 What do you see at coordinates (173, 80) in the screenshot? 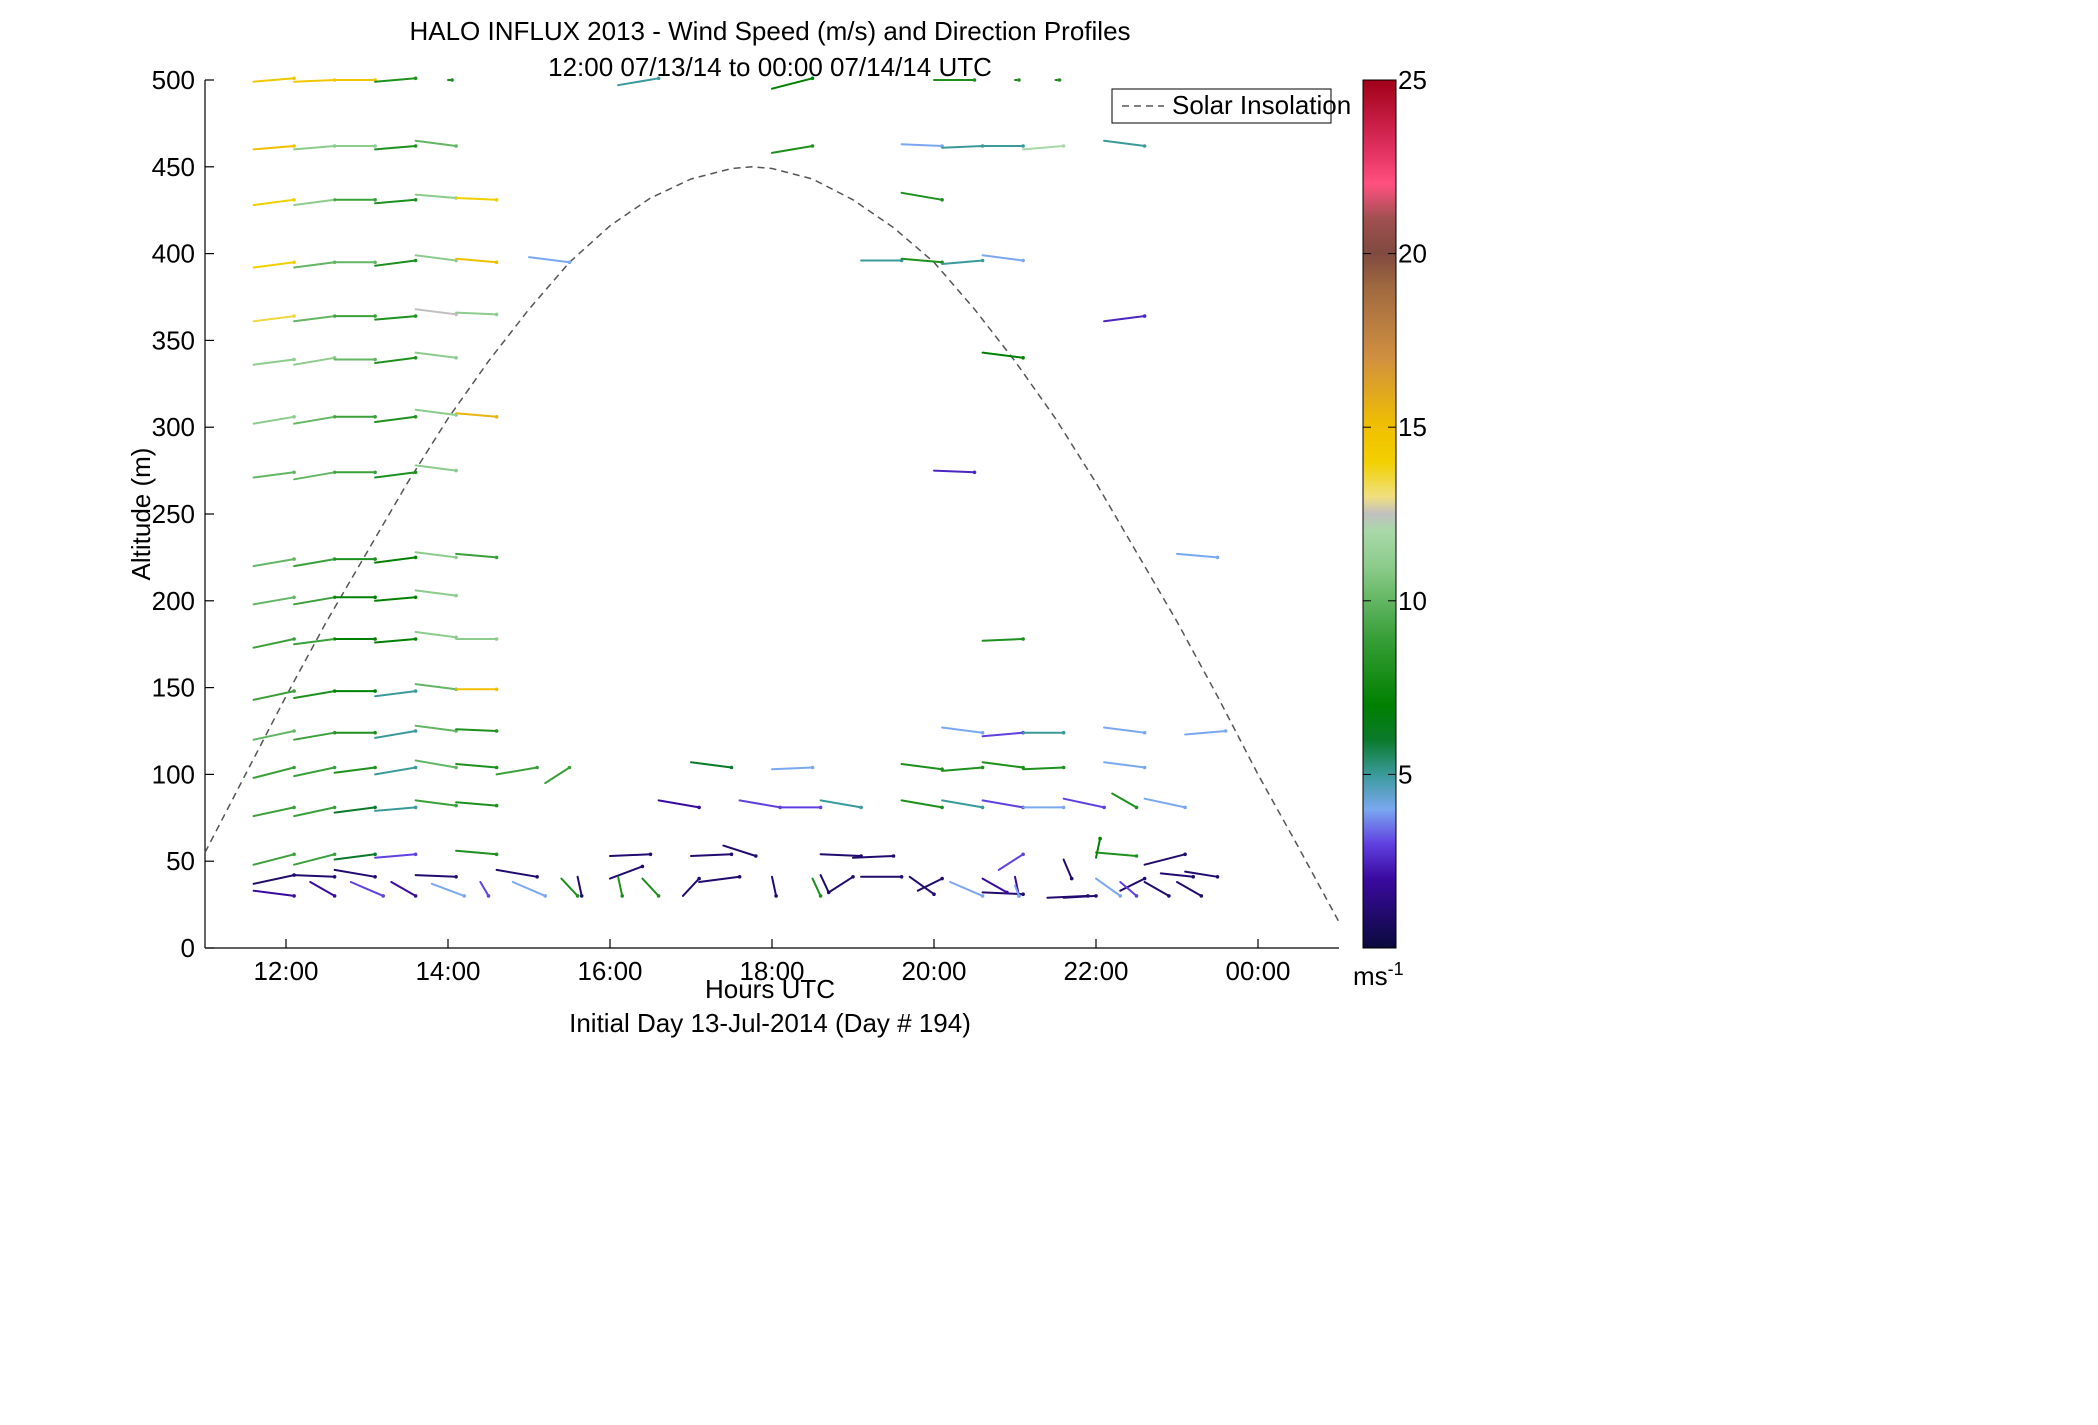
I see `y-tick-label: 500` at bounding box center [173, 80].